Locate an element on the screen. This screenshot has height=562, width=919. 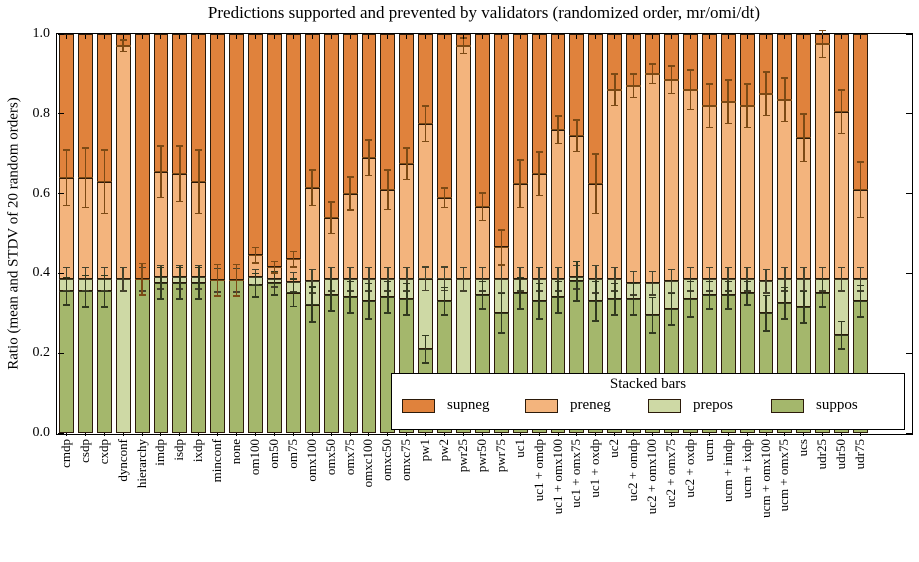
errorbar-preneg-om100-mean is located at coordinates (255, 255).